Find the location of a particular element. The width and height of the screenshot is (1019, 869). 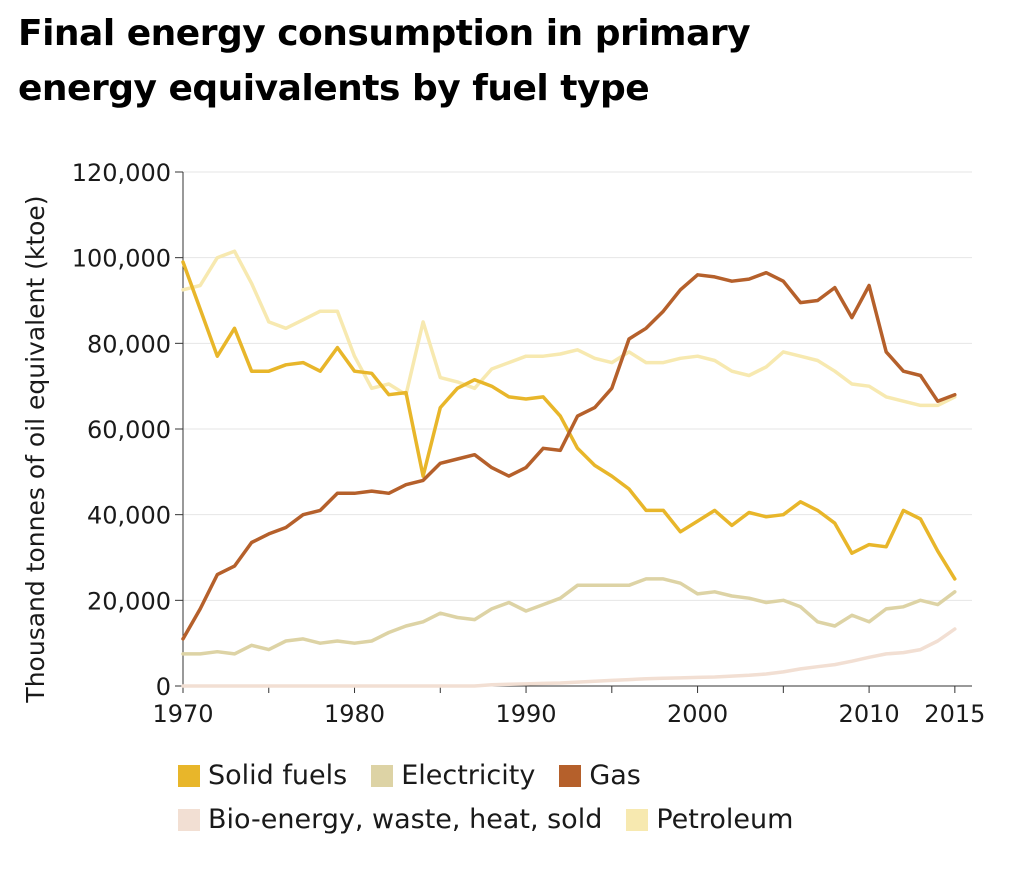

legend-label: Solid fuels is located at coordinates (278, 775).